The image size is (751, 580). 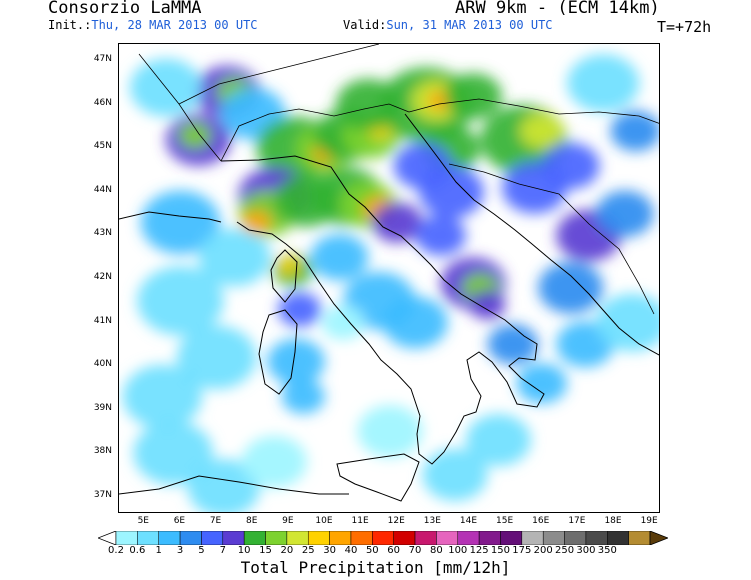 What do you see at coordinates (448, 25) in the screenshot?
I see `valid-time: Valid:Sun, 31 MAR 2013 00 UTC` at bounding box center [448, 25].